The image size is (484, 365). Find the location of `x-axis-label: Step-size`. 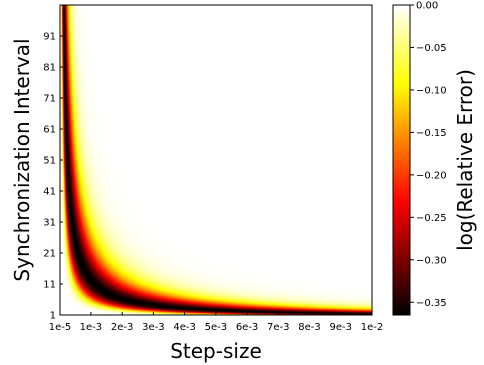

x-axis-label: Step-size is located at coordinates (216, 351).